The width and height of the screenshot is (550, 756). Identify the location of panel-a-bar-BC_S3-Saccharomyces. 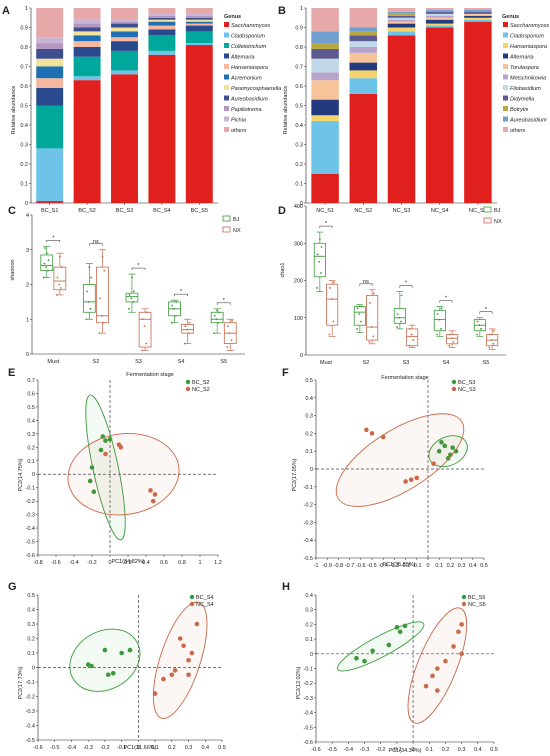
(124, 138).